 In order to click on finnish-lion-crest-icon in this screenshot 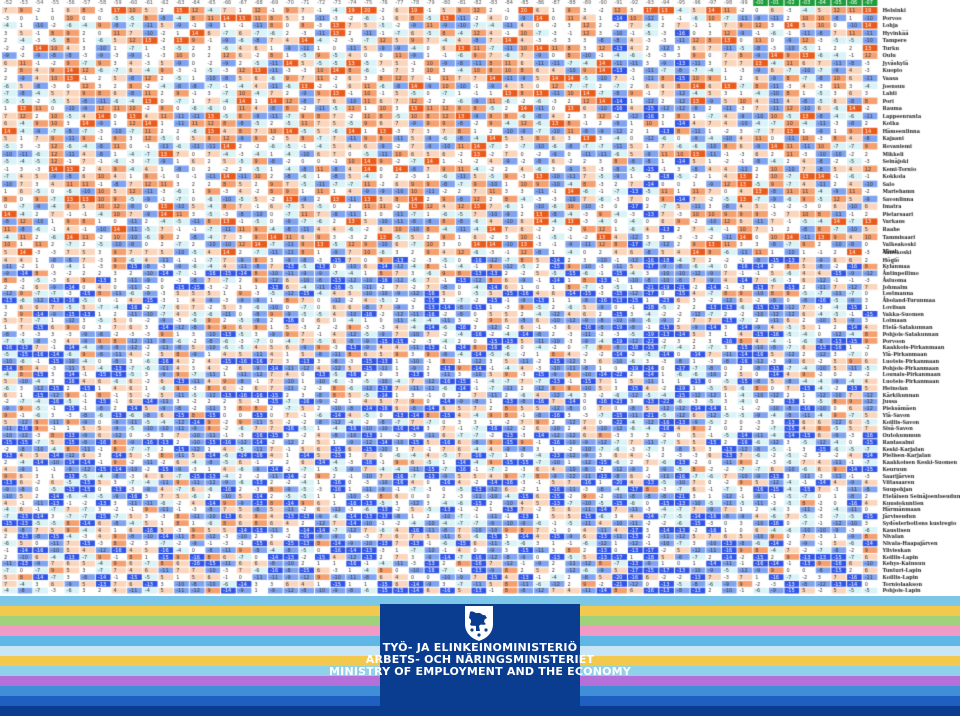, I will do `click(479, 623)`.